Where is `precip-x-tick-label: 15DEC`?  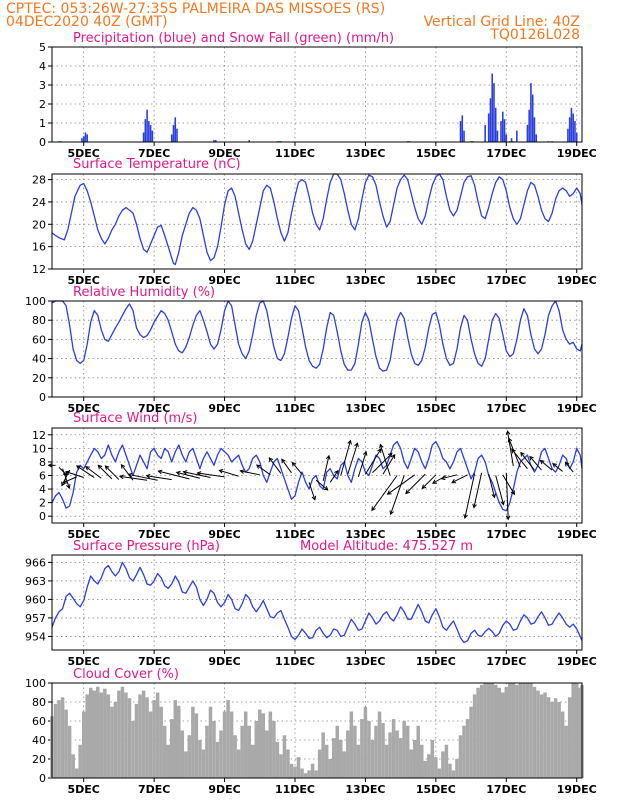 precip-x-tick-label: 15DEC is located at coordinates (436, 153).